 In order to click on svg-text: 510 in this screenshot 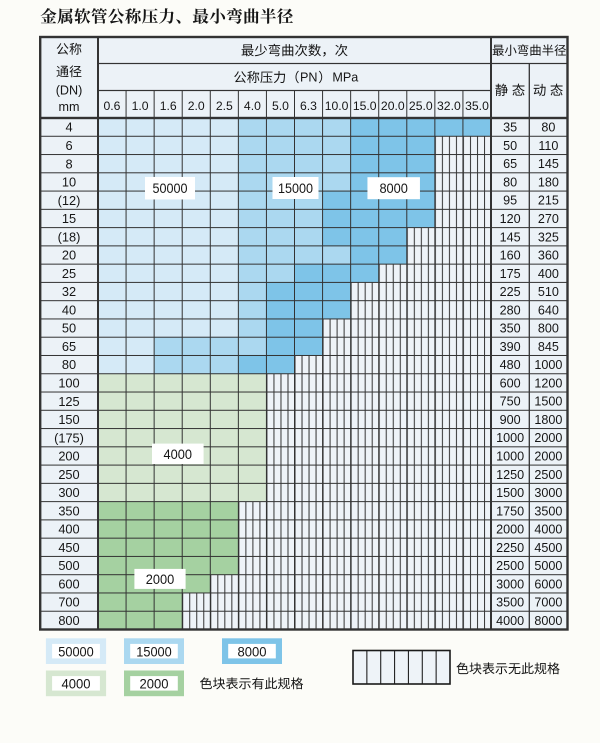, I will do `click(548, 292)`.